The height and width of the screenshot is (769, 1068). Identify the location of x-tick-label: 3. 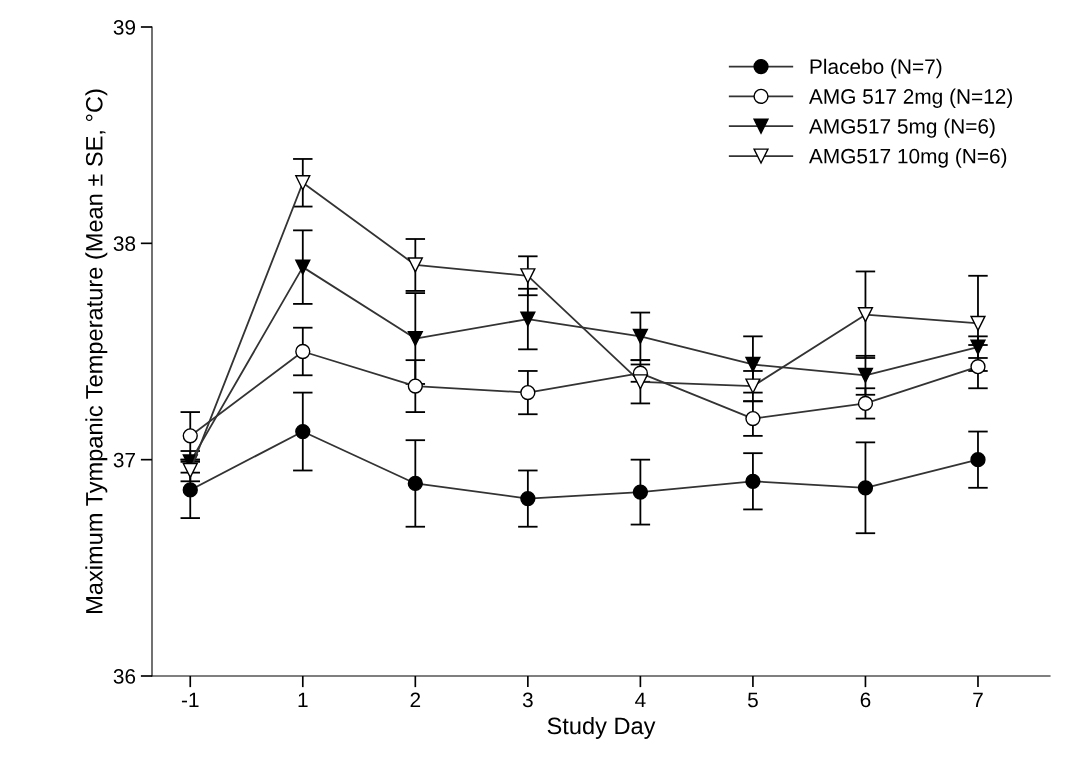
(527, 700).